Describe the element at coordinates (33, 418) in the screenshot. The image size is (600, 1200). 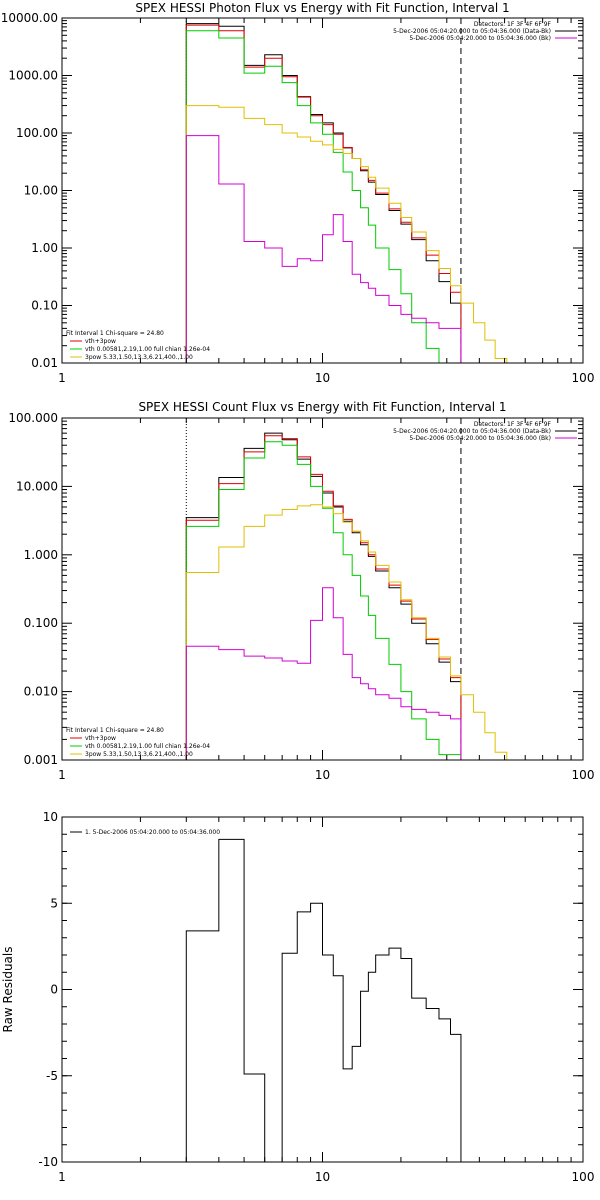
I see `y-tick-label: 100.000` at that location.